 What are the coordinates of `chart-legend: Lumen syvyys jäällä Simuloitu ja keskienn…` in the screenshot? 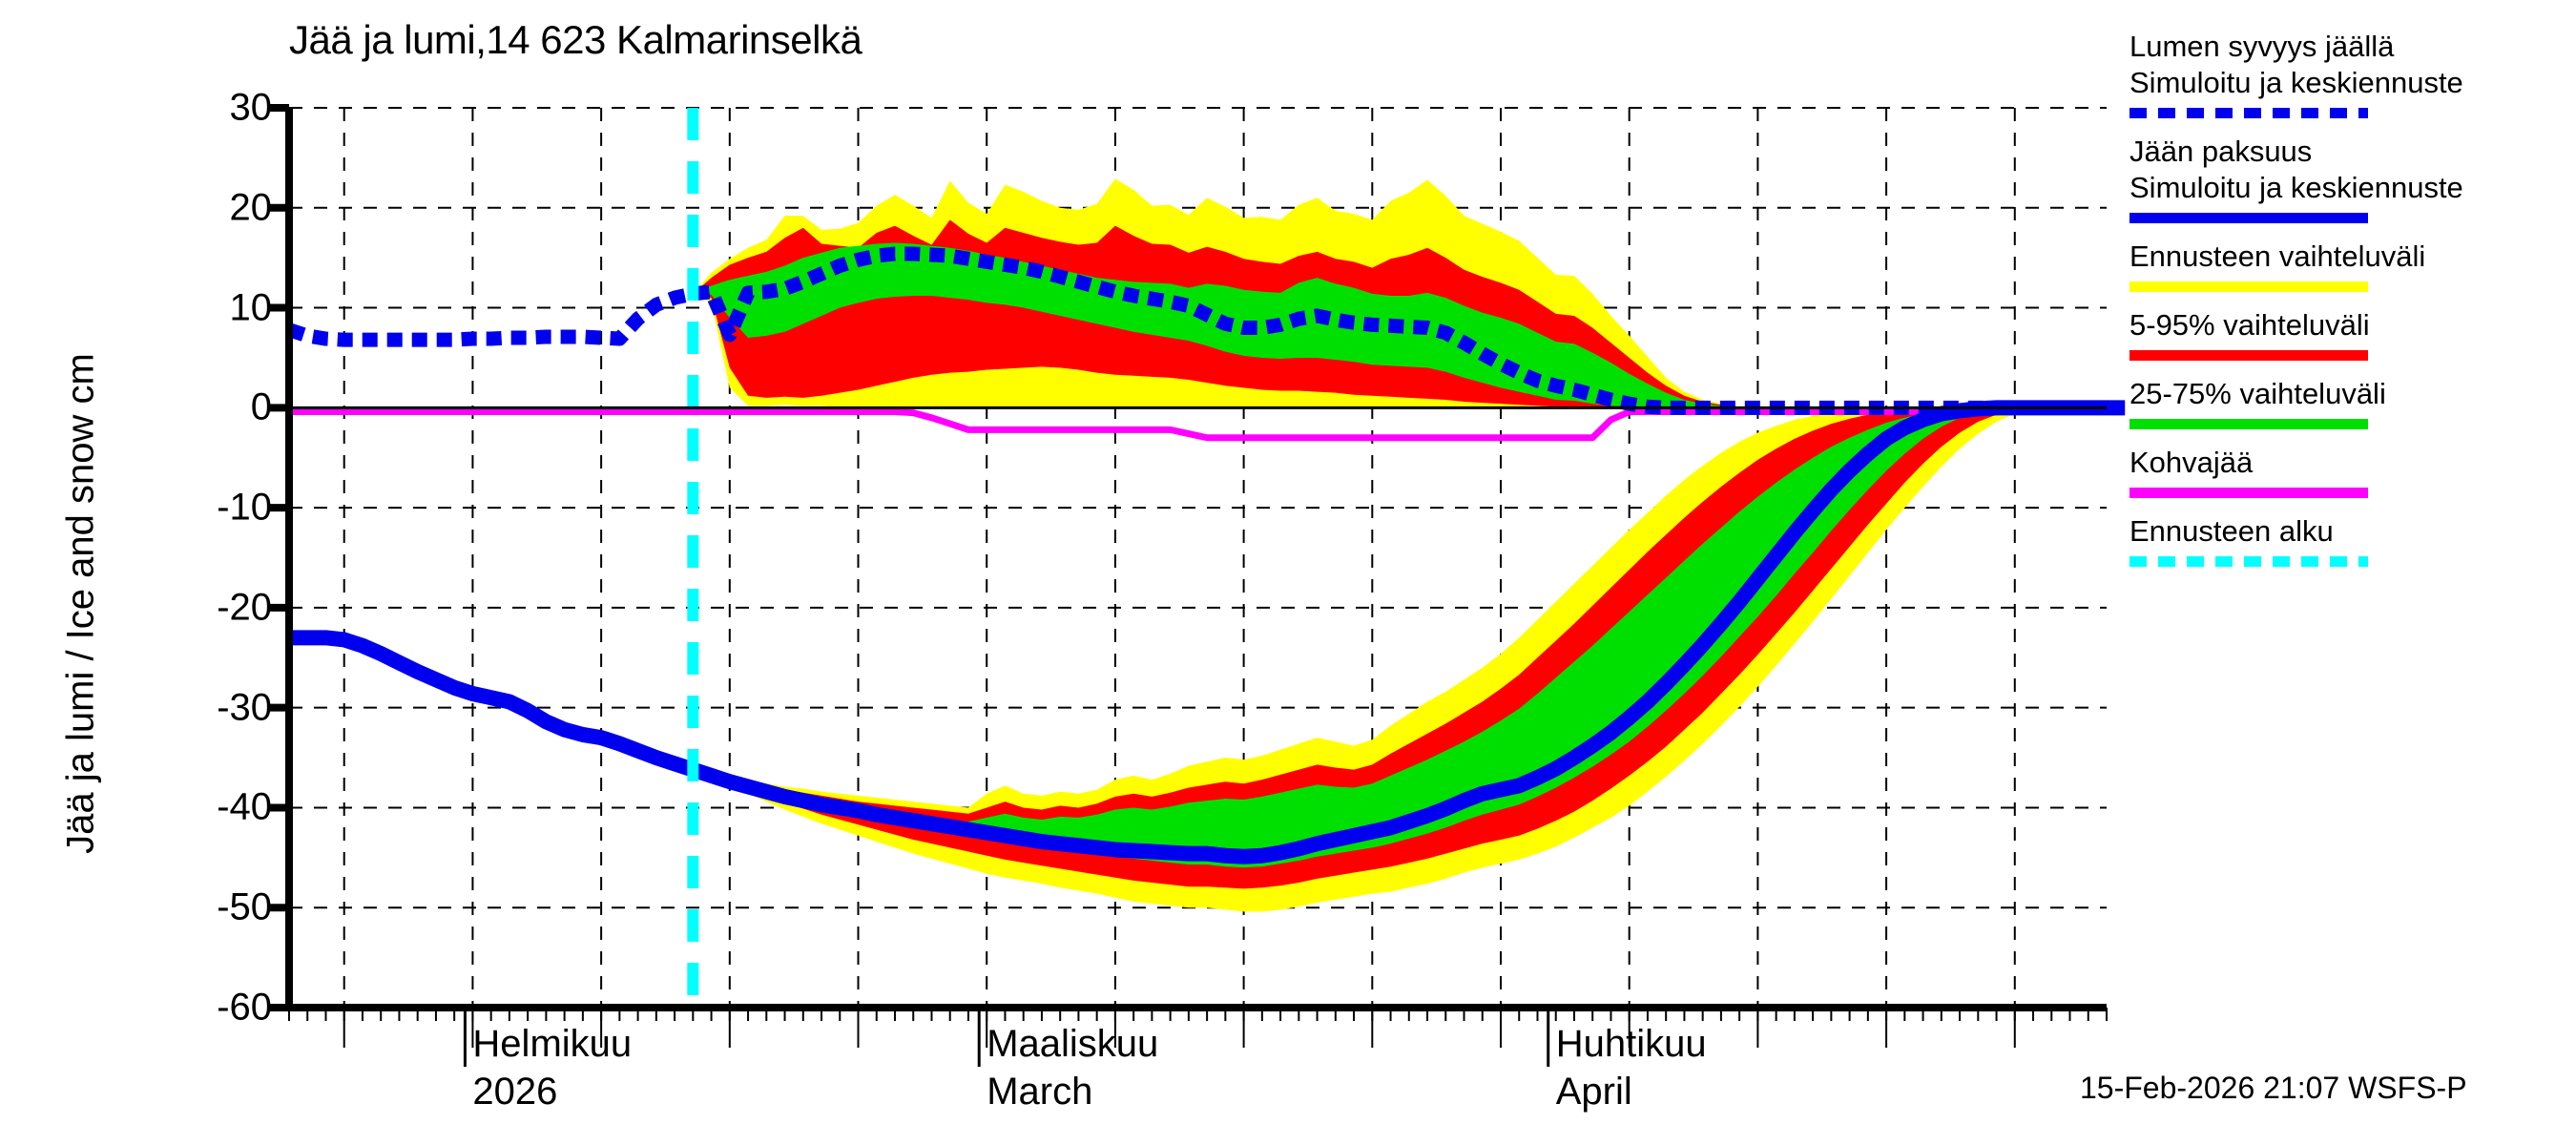 It's located at (2352, 305).